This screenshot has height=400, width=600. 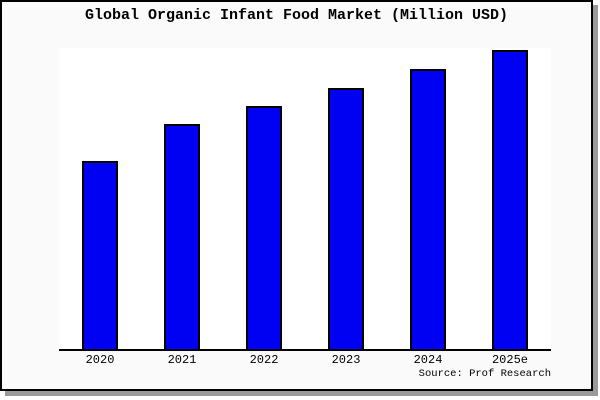 What do you see at coordinates (264, 227) in the screenshot?
I see `bar-2022` at bounding box center [264, 227].